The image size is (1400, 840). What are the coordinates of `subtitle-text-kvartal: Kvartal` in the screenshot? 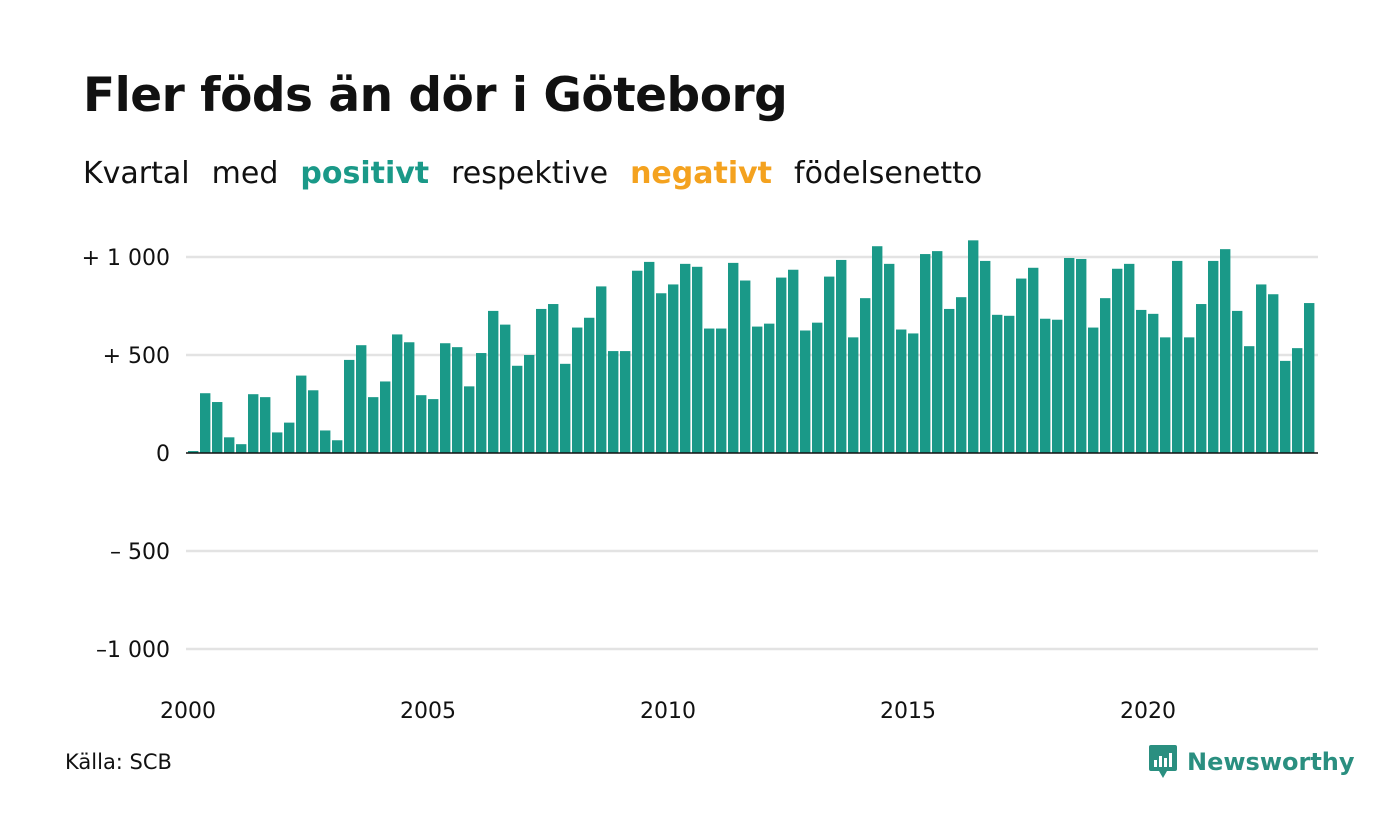 It's located at (136, 173).